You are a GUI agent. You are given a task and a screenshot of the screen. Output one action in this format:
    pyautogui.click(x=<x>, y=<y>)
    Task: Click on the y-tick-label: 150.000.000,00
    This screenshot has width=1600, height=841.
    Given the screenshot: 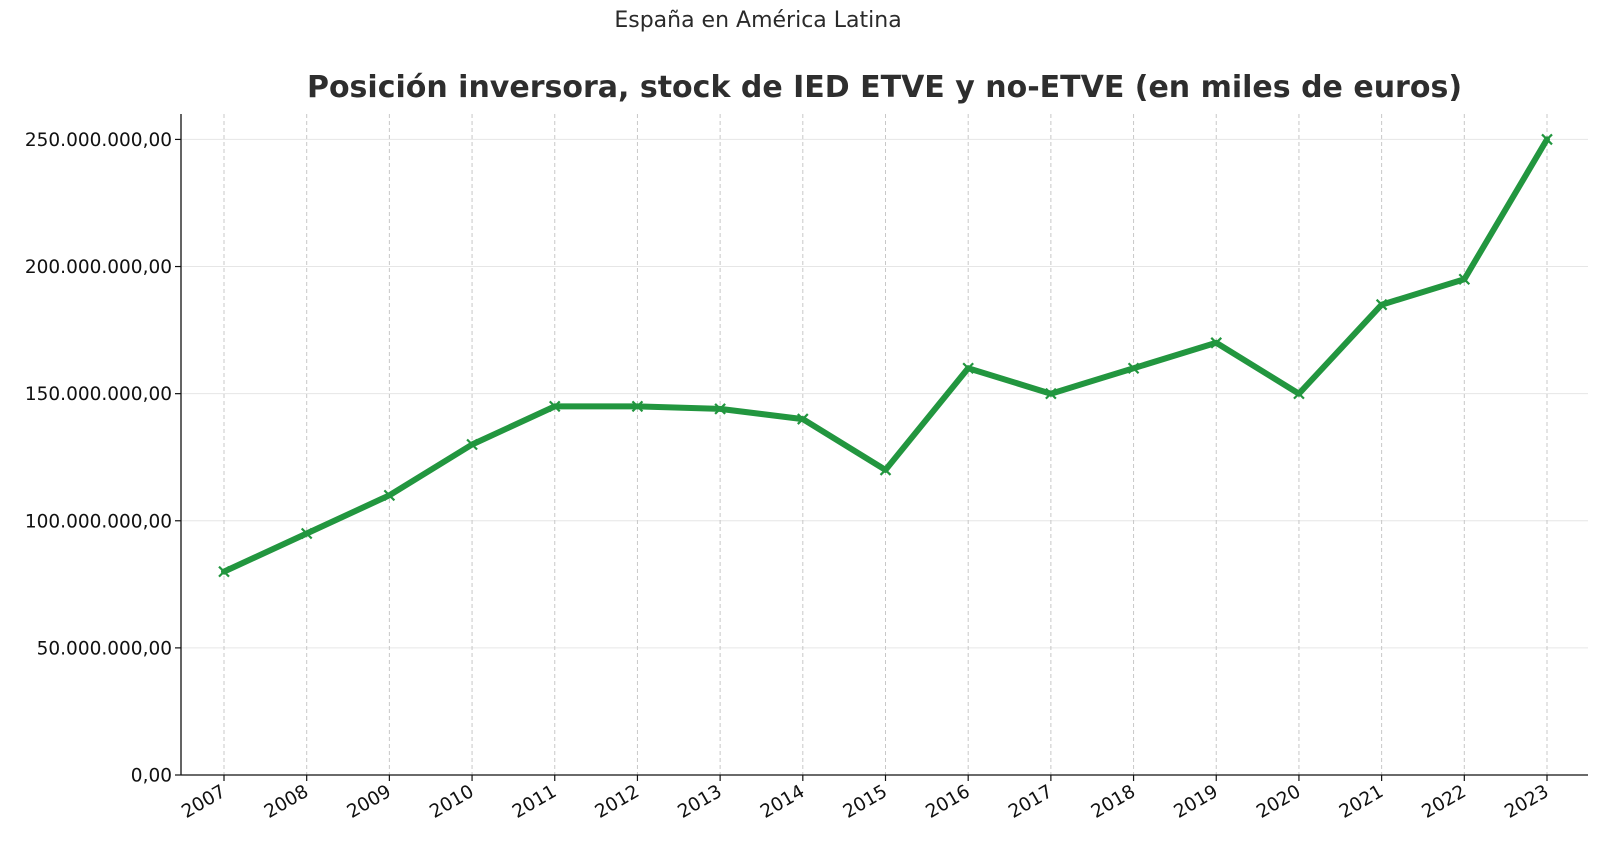 What is the action you would take?
    pyautogui.click(x=98, y=394)
    